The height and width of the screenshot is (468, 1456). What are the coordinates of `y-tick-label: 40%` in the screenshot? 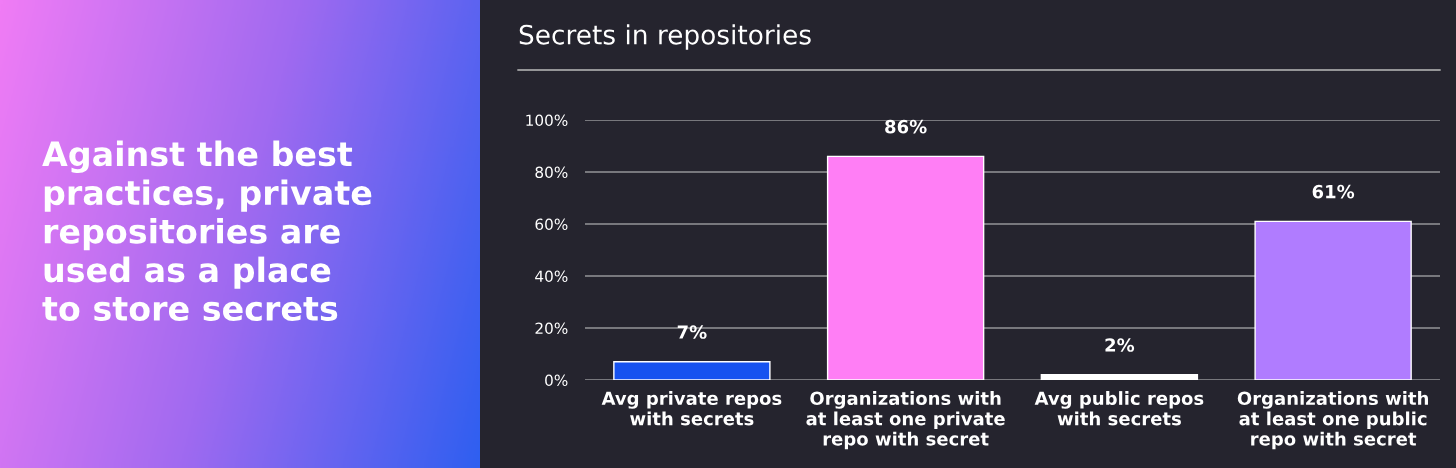 It's located at (551, 276).